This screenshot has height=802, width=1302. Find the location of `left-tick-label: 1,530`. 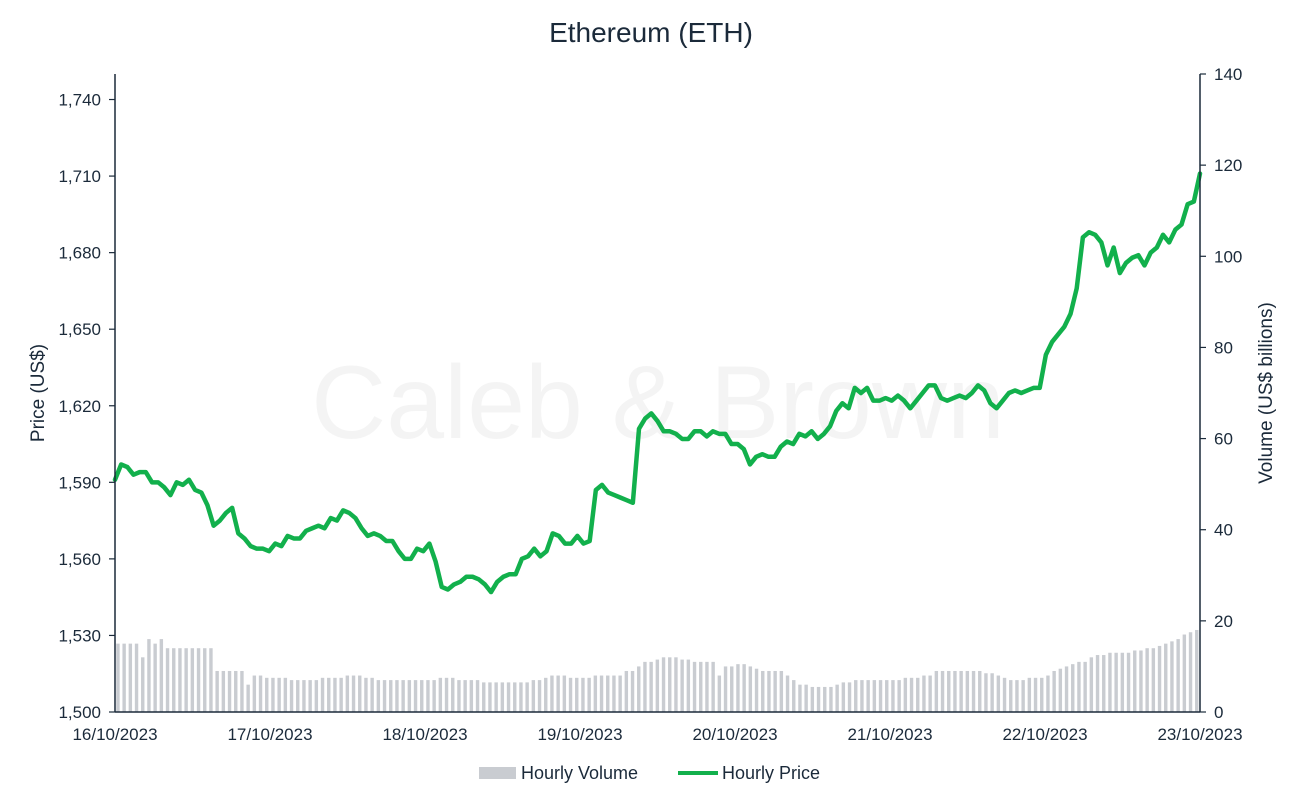

left-tick-label: 1,530 is located at coordinates (79, 635).